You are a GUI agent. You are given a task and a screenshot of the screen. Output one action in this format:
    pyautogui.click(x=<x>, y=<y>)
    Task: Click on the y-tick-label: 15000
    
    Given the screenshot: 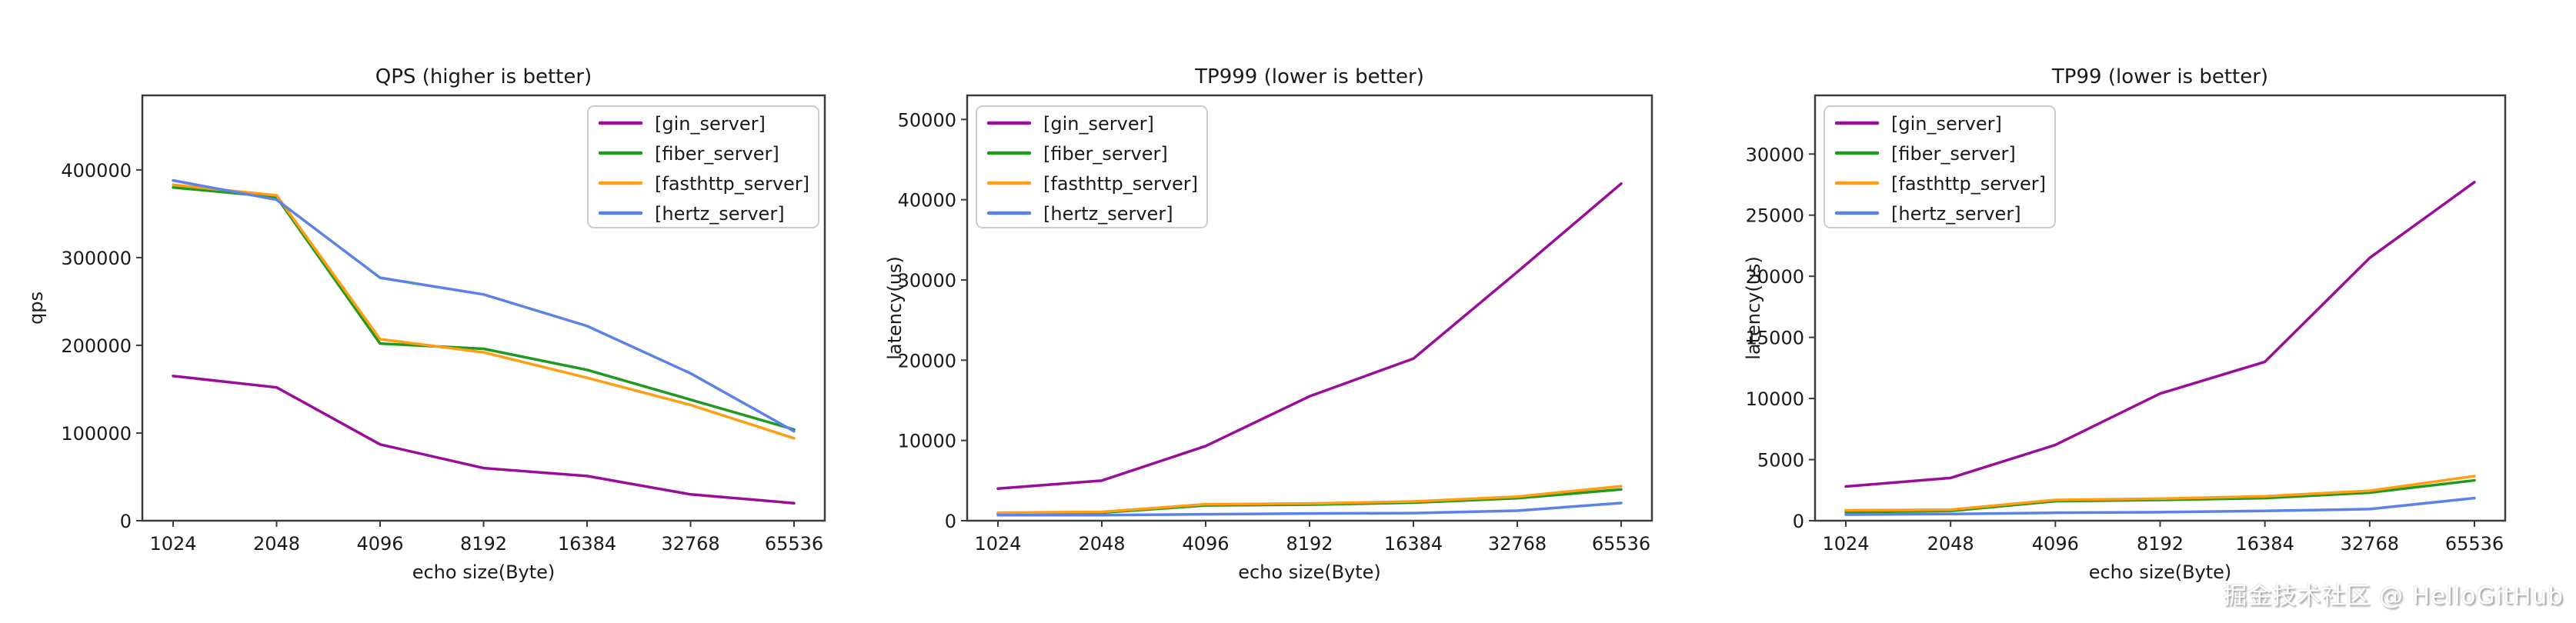 What is the action you would take?
    pyautogui.click(x=1775, y=338)
    